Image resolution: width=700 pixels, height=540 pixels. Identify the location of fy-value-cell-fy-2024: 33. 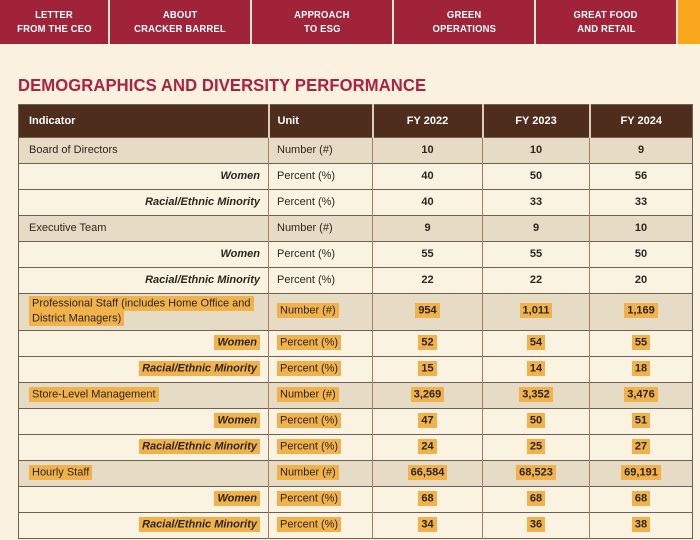
(641, 202).